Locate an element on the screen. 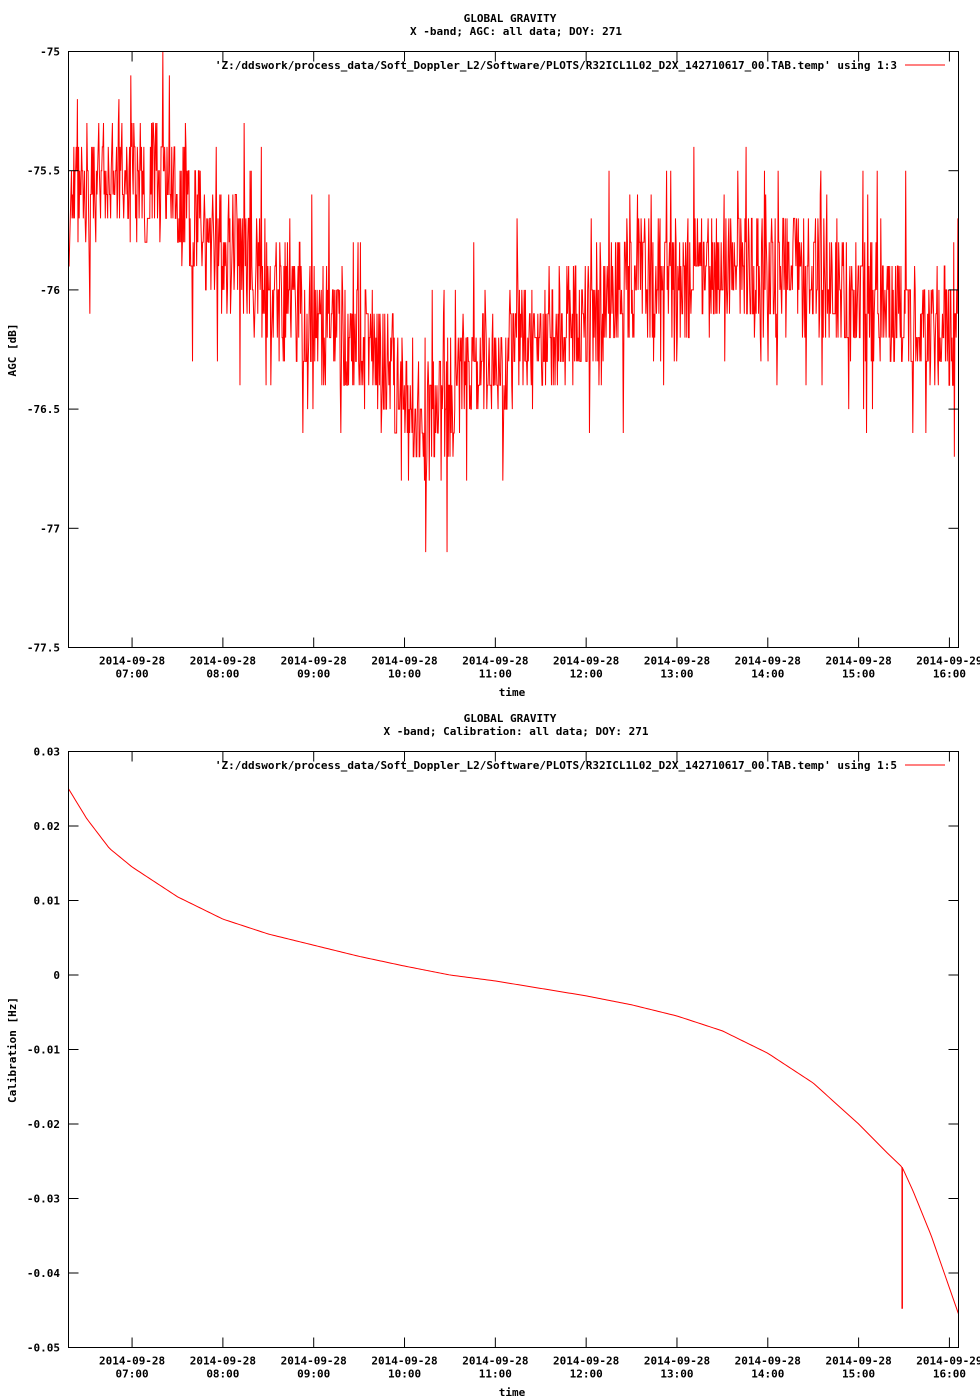 Image resolution: width=980 pixels, height=1400 pixels. calibration-x-tick-date: 2014-09-29 is located at coordinates (948, 1361).